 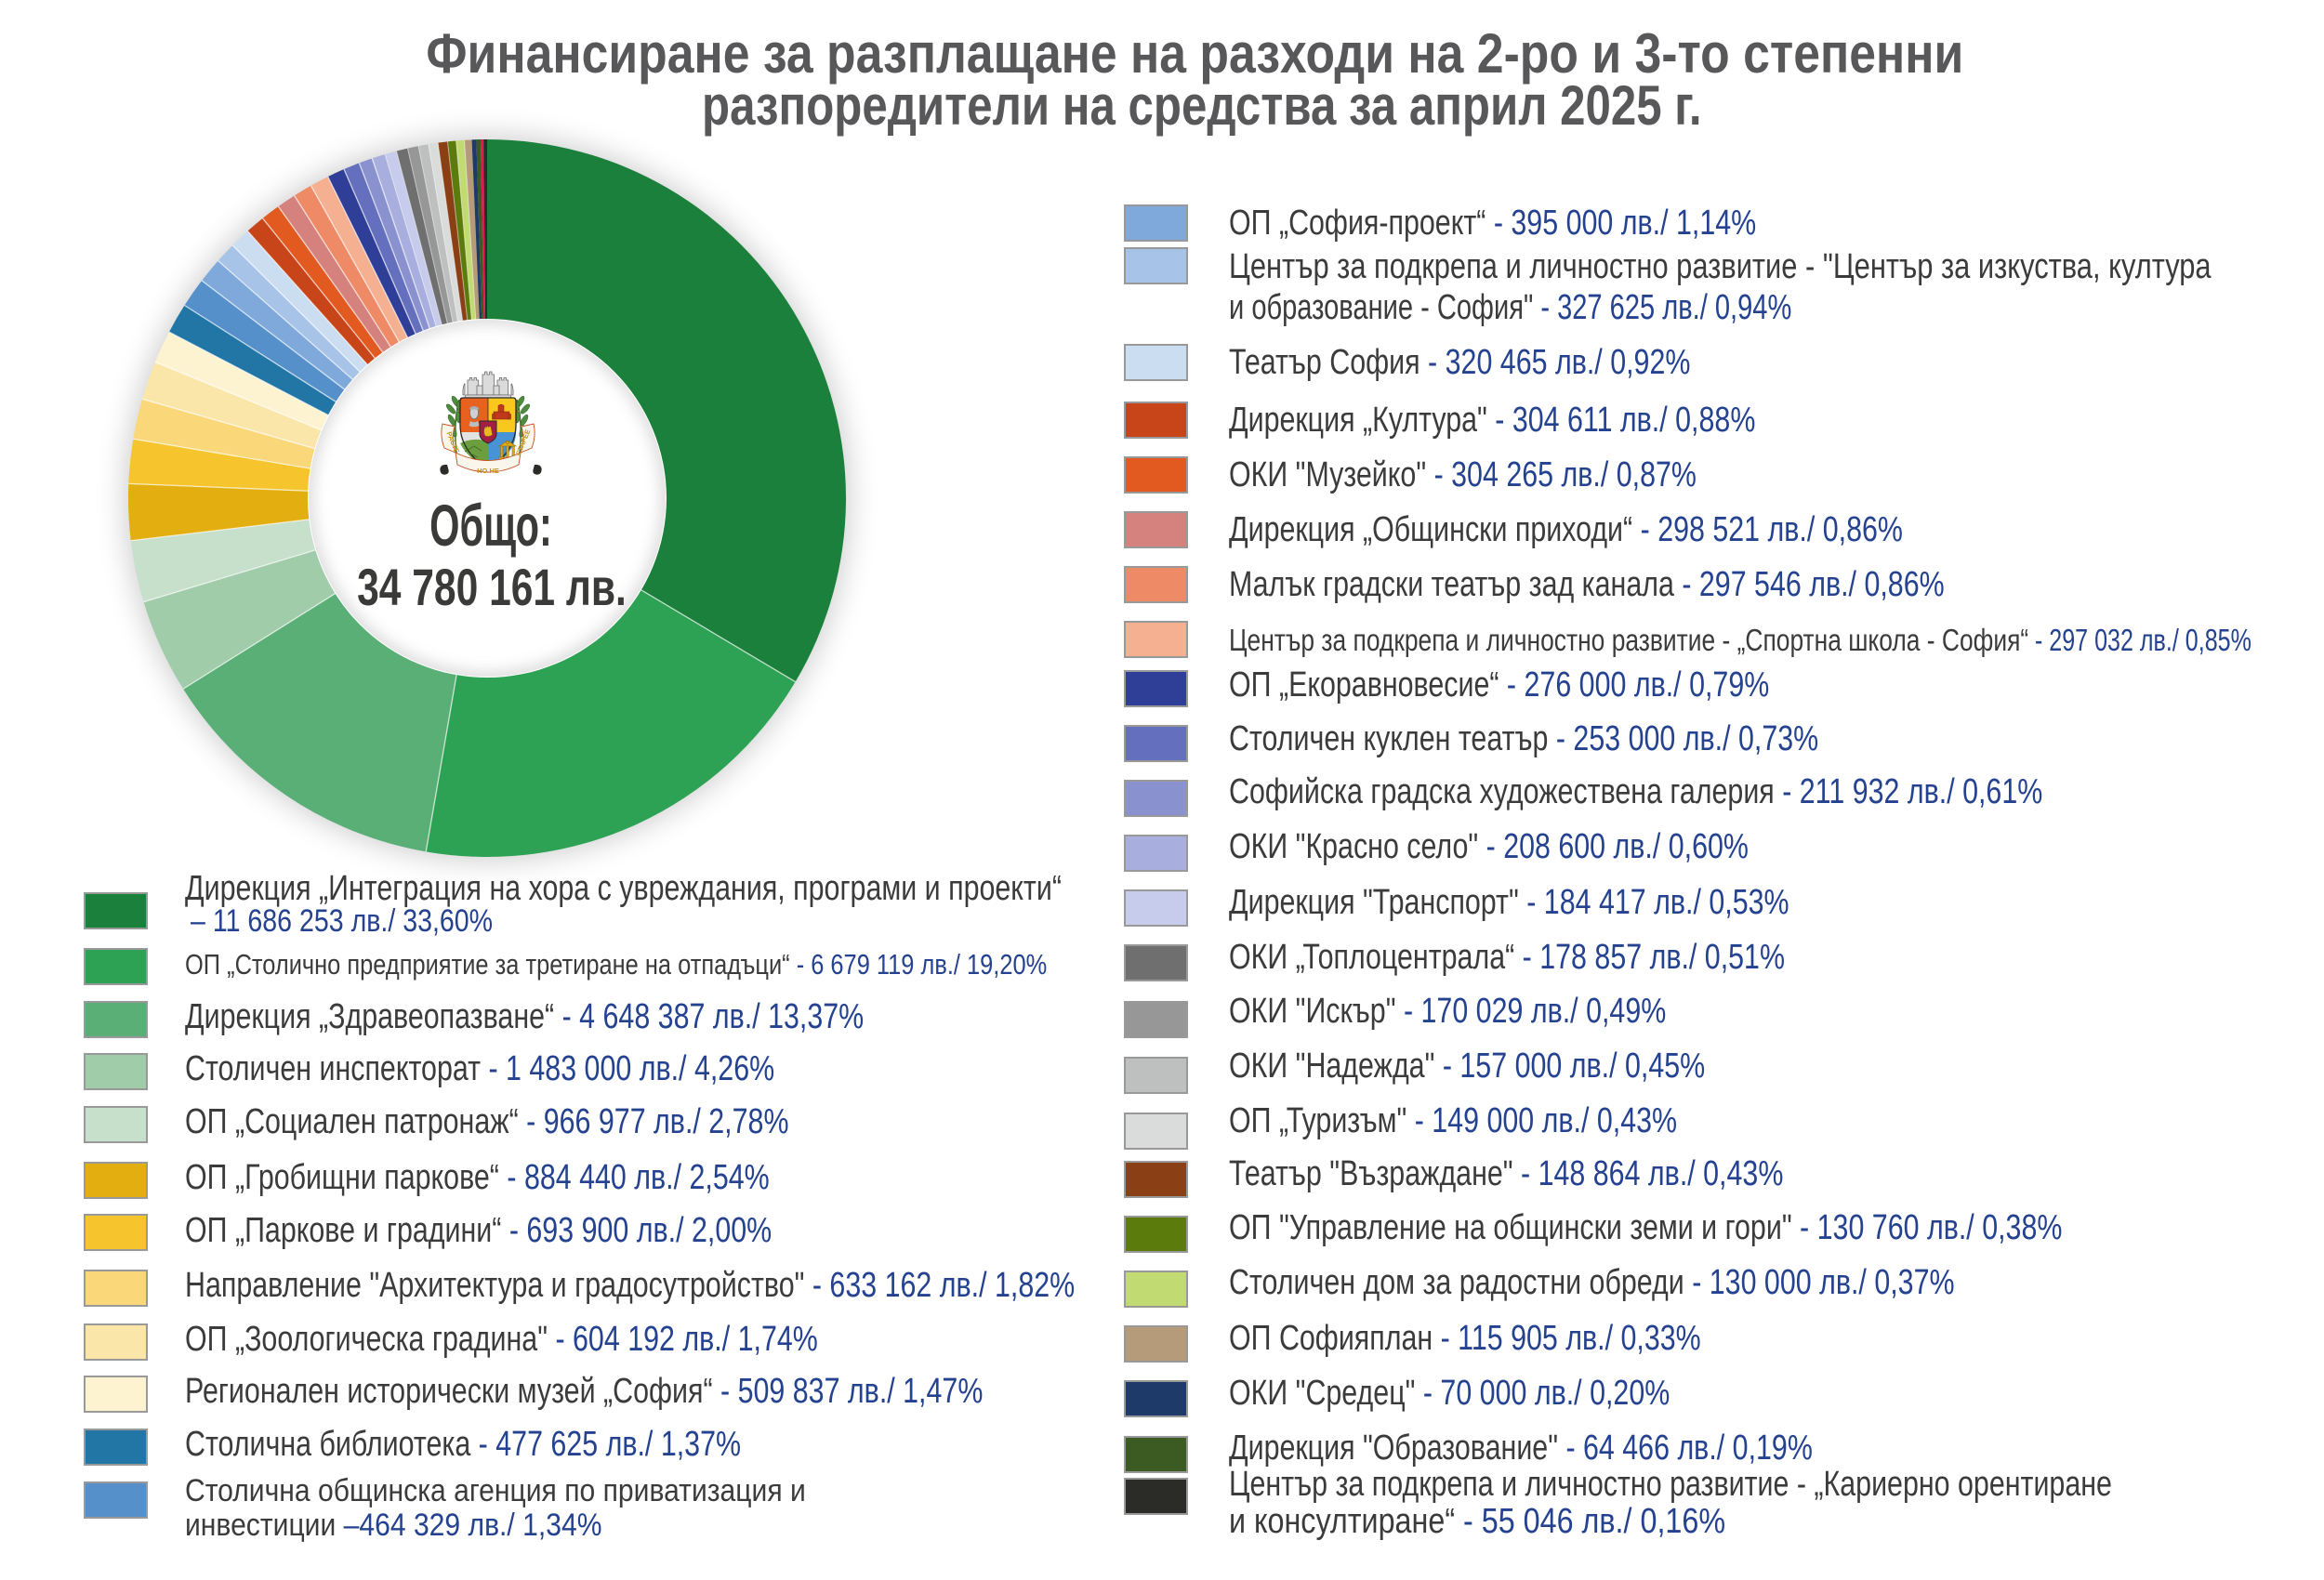 What do you see at coordinates (492, 587) in the screenshot?
I see `svg-text: 34 780 161 лв.` at bounding box center [492, 587].